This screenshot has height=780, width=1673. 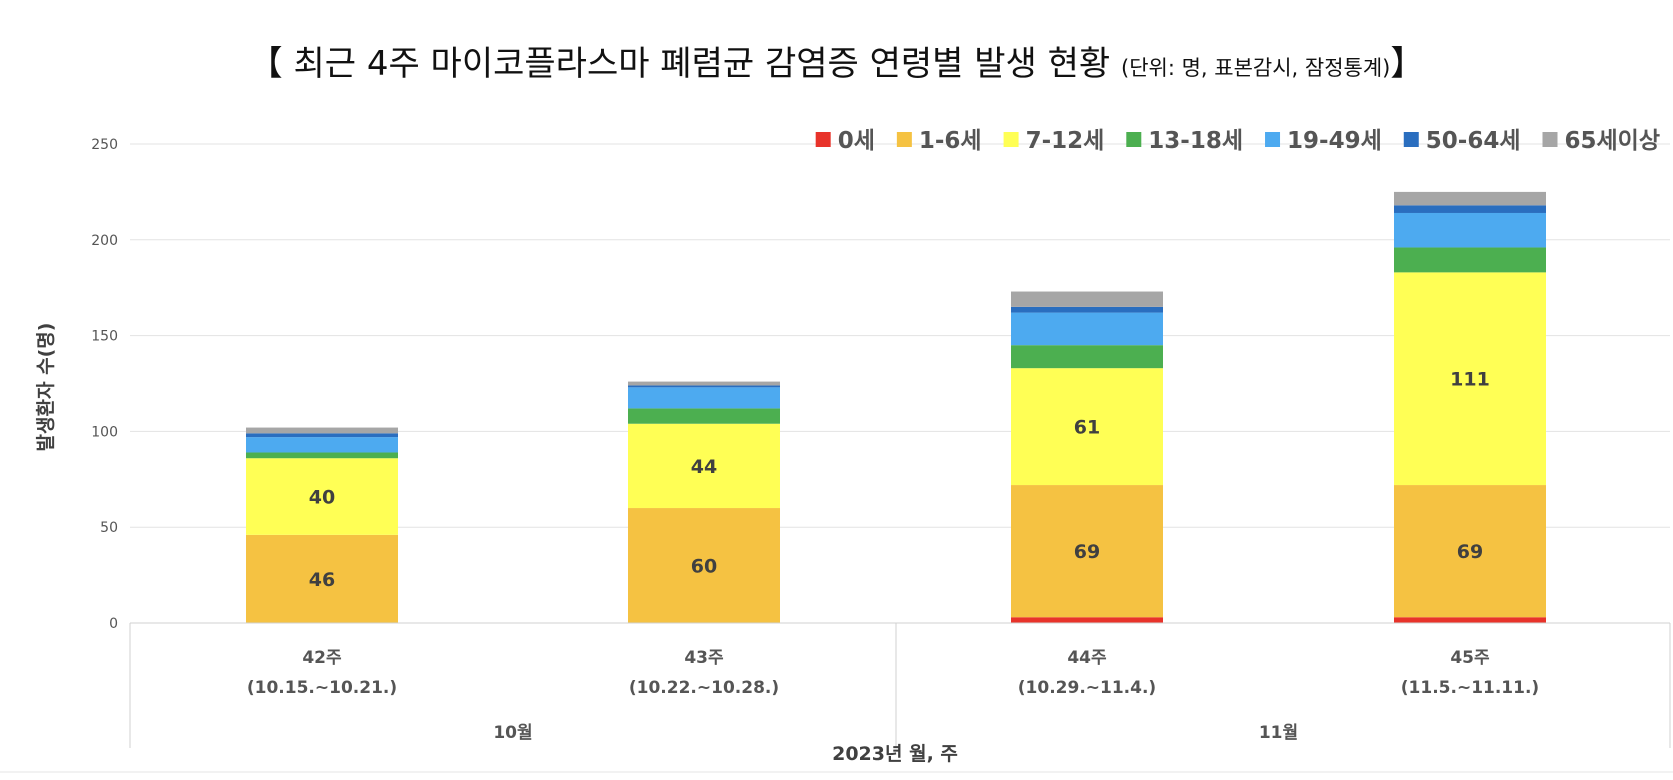 I want to click on y-axis-label: 발생환자 수(명), so click(x=46, y=387).